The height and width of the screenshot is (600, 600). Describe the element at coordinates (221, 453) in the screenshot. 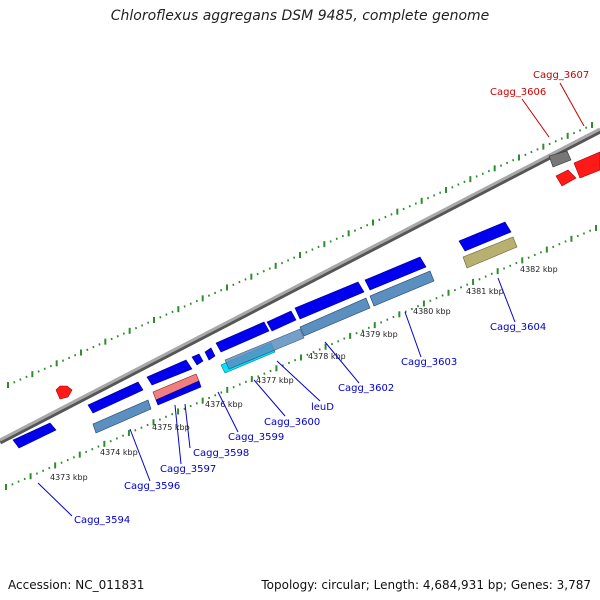

I see `gene-label: Cagg_3598` at that location.